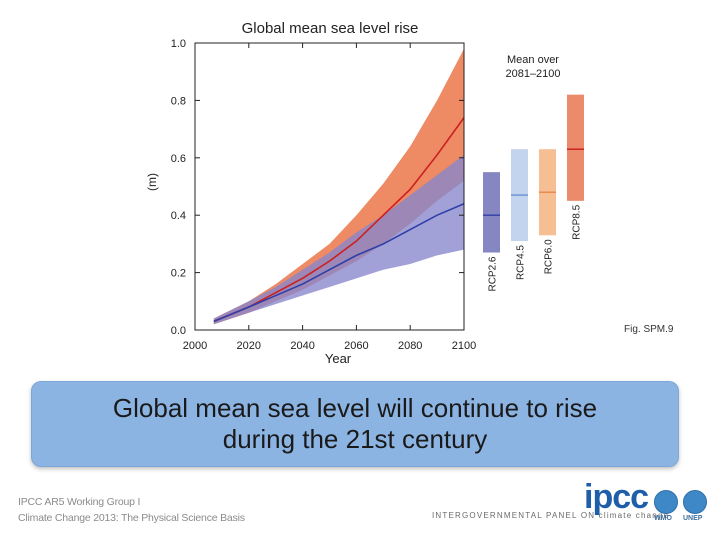 Image resolution: width=720 pixels, height=540 pixels. Describe the element at coordinates (178, 274) in the screenshot. I see `y-tick-label: 0.2` at that location.